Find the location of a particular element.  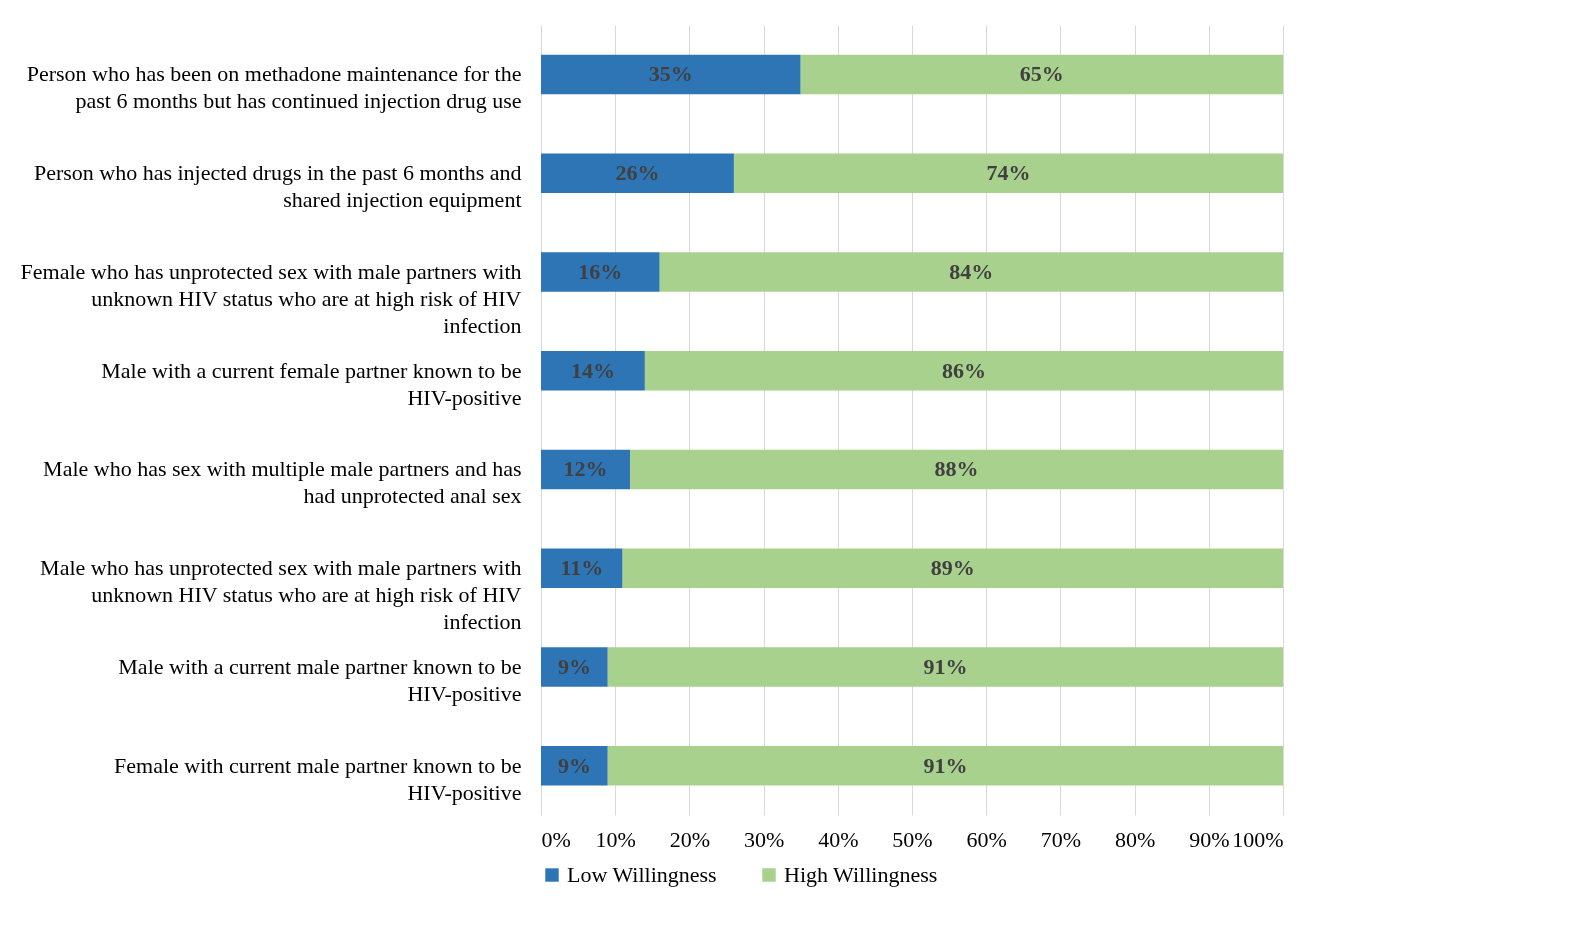

x-tick-label: 80% is located at coordinates (1135, 839).